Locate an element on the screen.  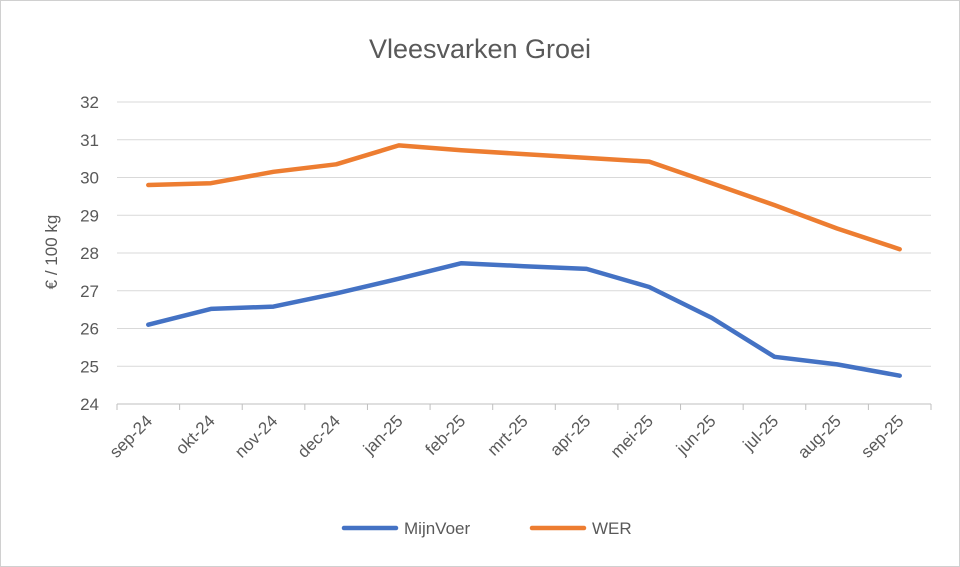
x-tick-label: apr-25 is located at coordinates (570, 435).